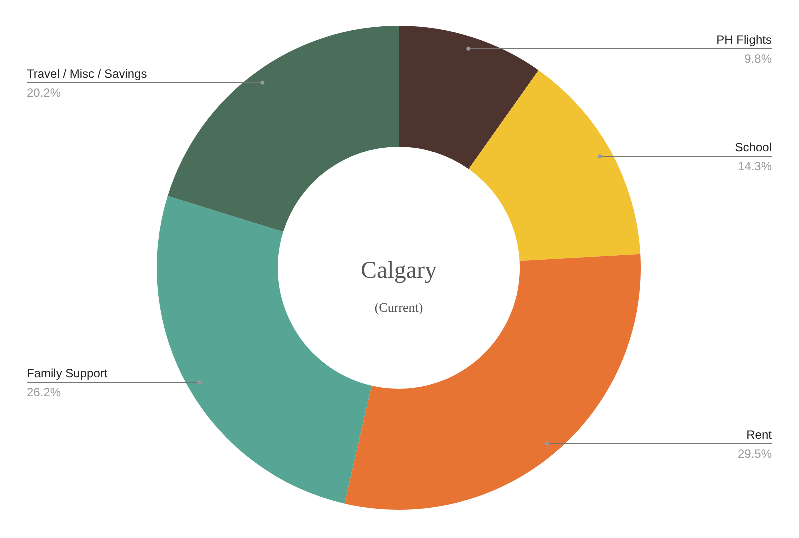 The image size is (799, 538). I want to click on data-label: 20.2%, so click(44, 93).